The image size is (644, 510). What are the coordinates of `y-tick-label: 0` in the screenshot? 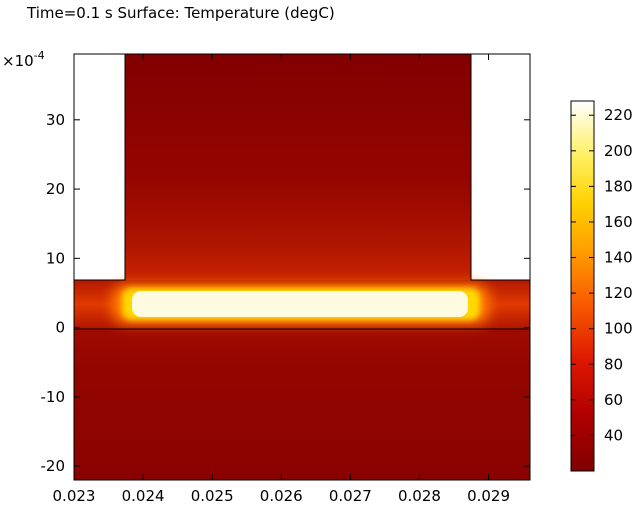 It's located at (60, 328).